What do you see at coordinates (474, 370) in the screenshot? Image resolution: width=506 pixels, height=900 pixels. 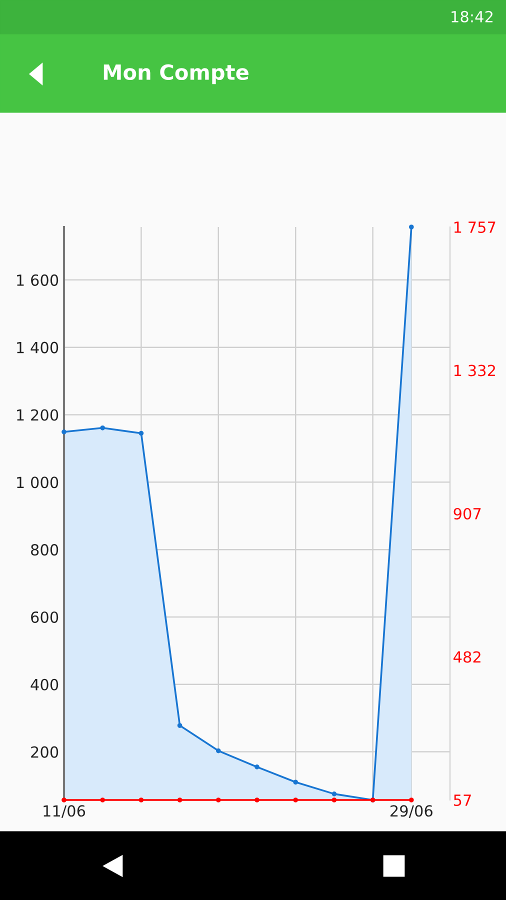 I see `y2-tick-label: 1 332` at bounding box center [474, 370].